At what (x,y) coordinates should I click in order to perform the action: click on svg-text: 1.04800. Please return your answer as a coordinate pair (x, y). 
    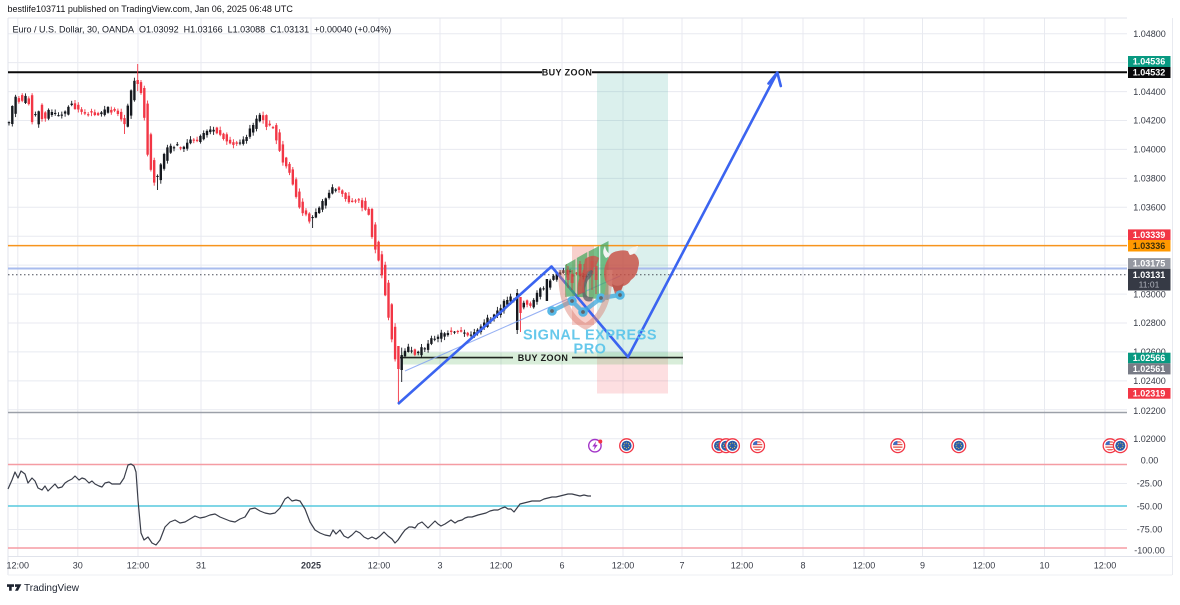
    Looking at the image, I should click on (1149, 34).